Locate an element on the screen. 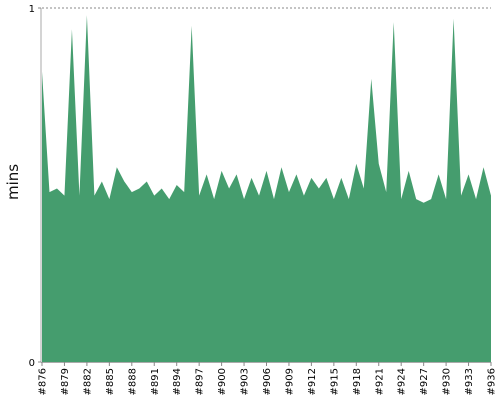  x-tick-label: #921 is located at coordinates (379, 381).